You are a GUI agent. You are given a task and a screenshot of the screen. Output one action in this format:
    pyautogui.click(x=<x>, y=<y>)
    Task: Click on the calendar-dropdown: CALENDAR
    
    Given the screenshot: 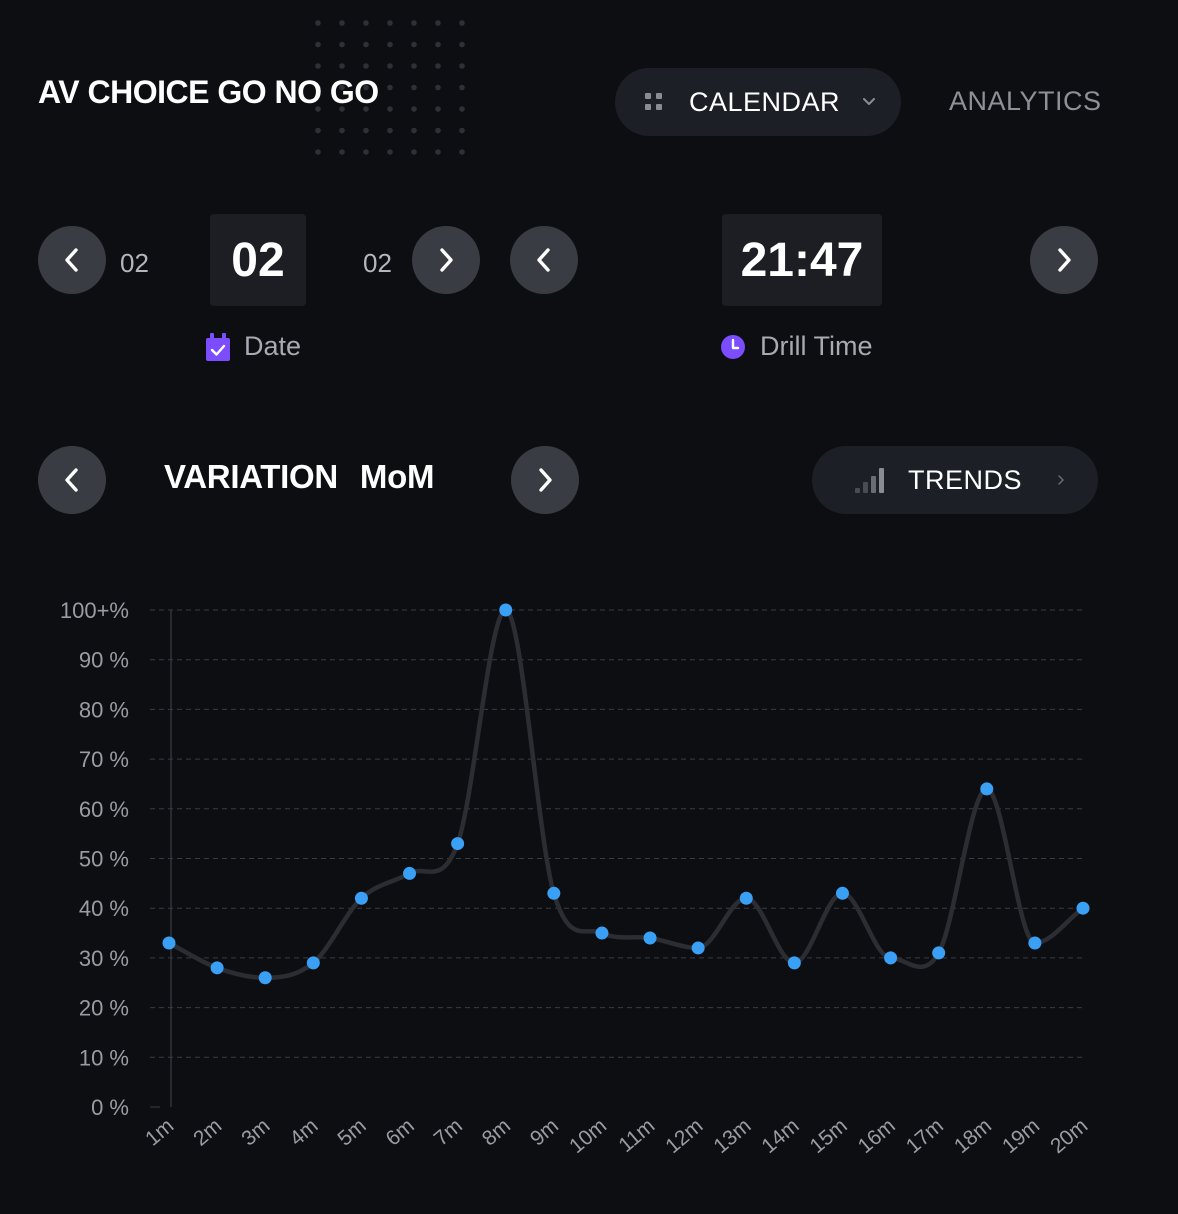 What is the action you would take?
    pyautogui.click(x=758, y=102)
    